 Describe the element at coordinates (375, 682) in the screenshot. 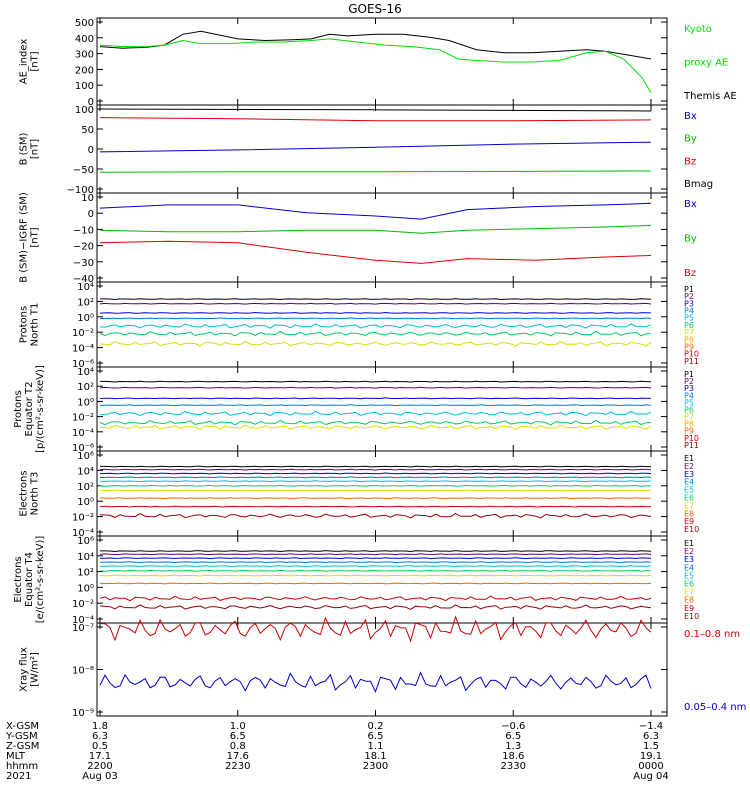

I see `panel-8-series-00504nm` at that location.